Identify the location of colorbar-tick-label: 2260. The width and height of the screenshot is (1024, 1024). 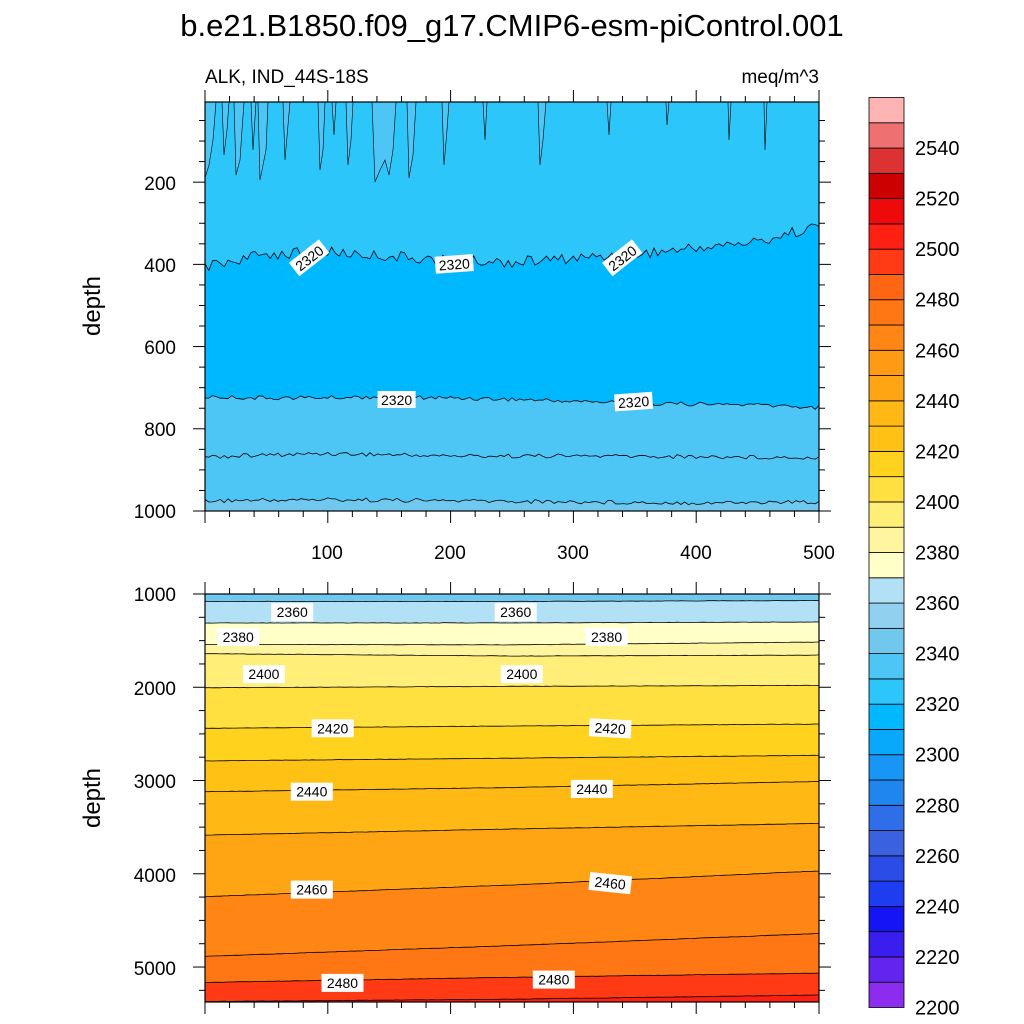
(937, 857).